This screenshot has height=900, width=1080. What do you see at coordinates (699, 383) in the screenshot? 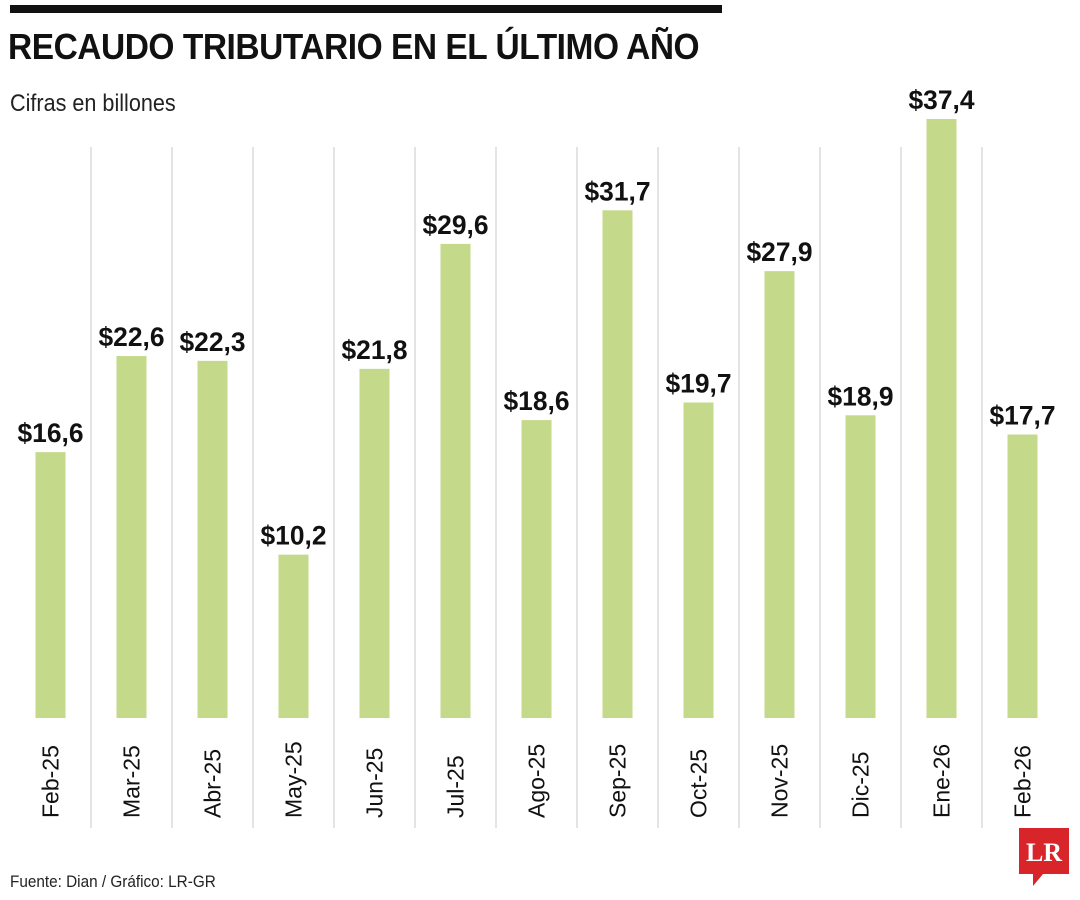
I see `value-label: $19,7` at bounding box center [699, 383].